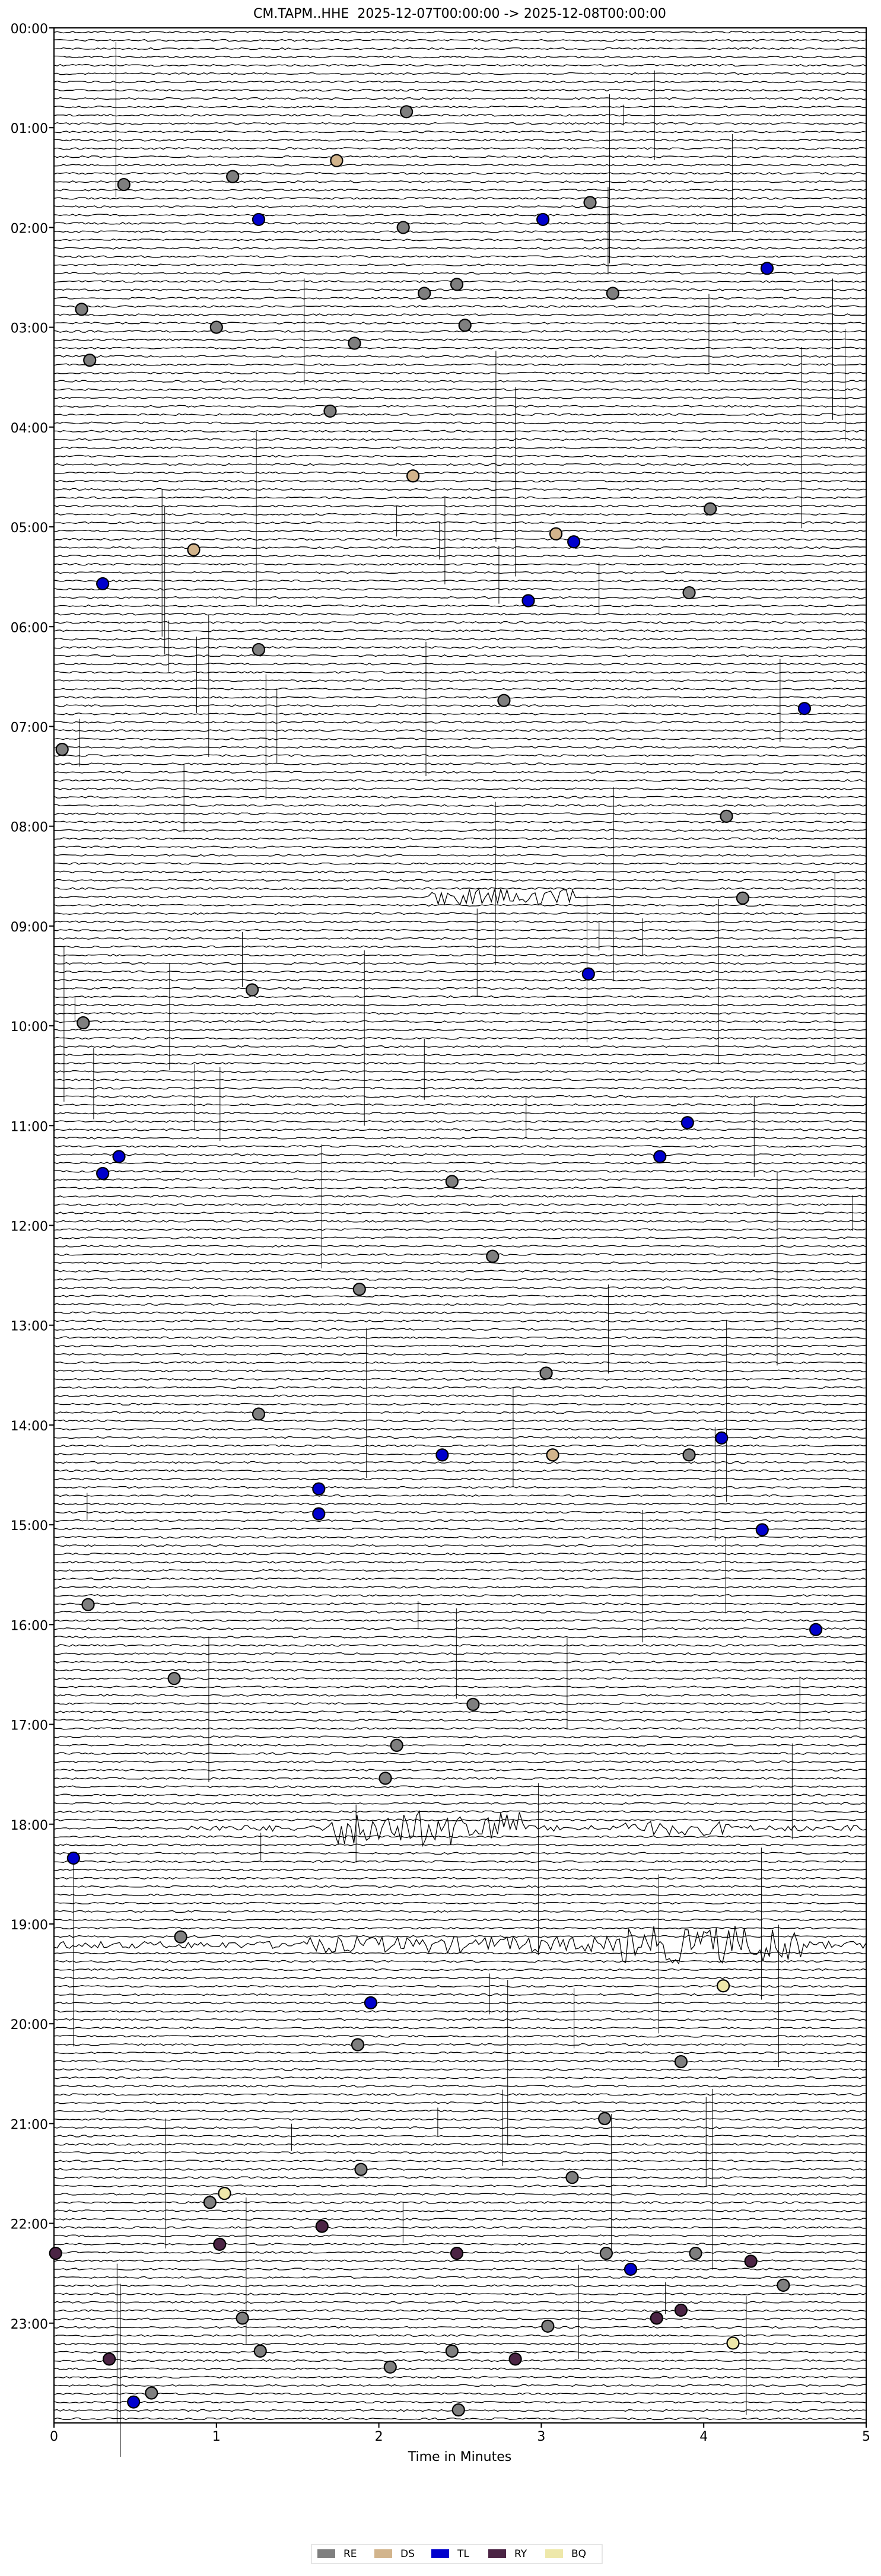  What do you see at coordinates (408, 2554) in the screenshot?
I see `legend-label: DS` at bounding box center [408, 2554].